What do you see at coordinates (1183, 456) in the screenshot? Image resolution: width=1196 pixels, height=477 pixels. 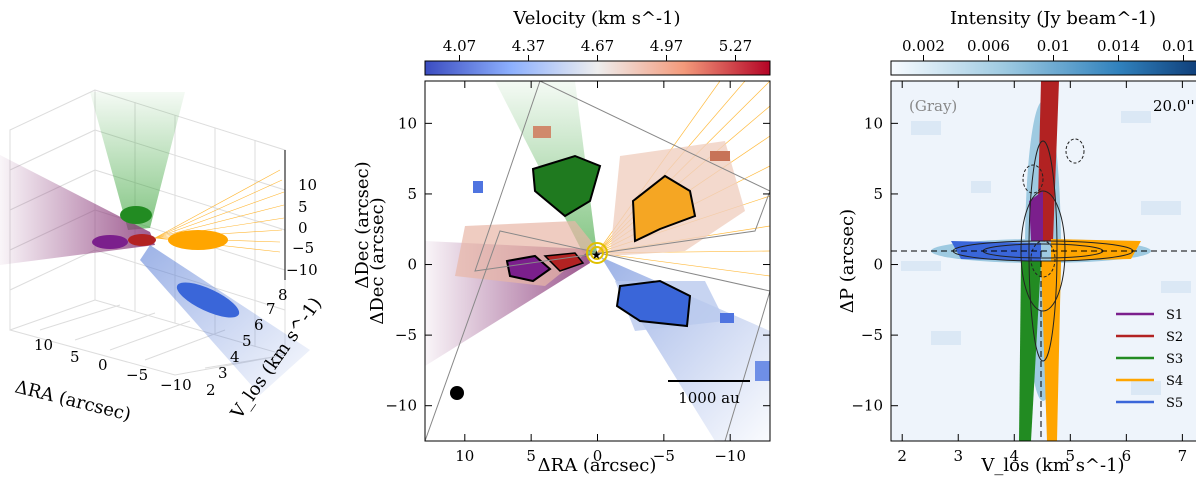 I see `right-x-tick-label: 7` at bounding box center [1183, 456].